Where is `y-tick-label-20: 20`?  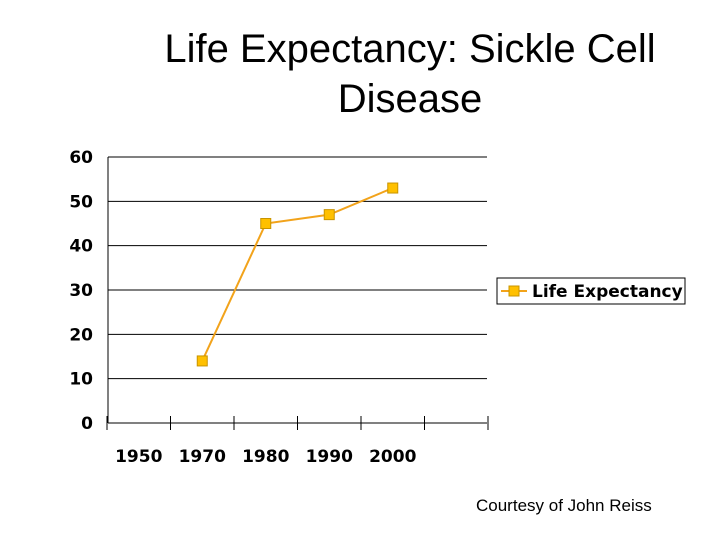 y-tick-label-20: 20 is located at coordinates (81, 335).